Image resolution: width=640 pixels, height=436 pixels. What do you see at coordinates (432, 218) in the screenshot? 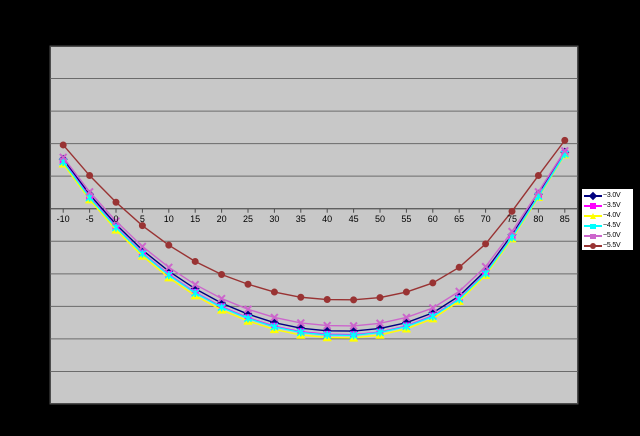
I see `x-axis-tick-label: 60` at bounding box center [432, 218].